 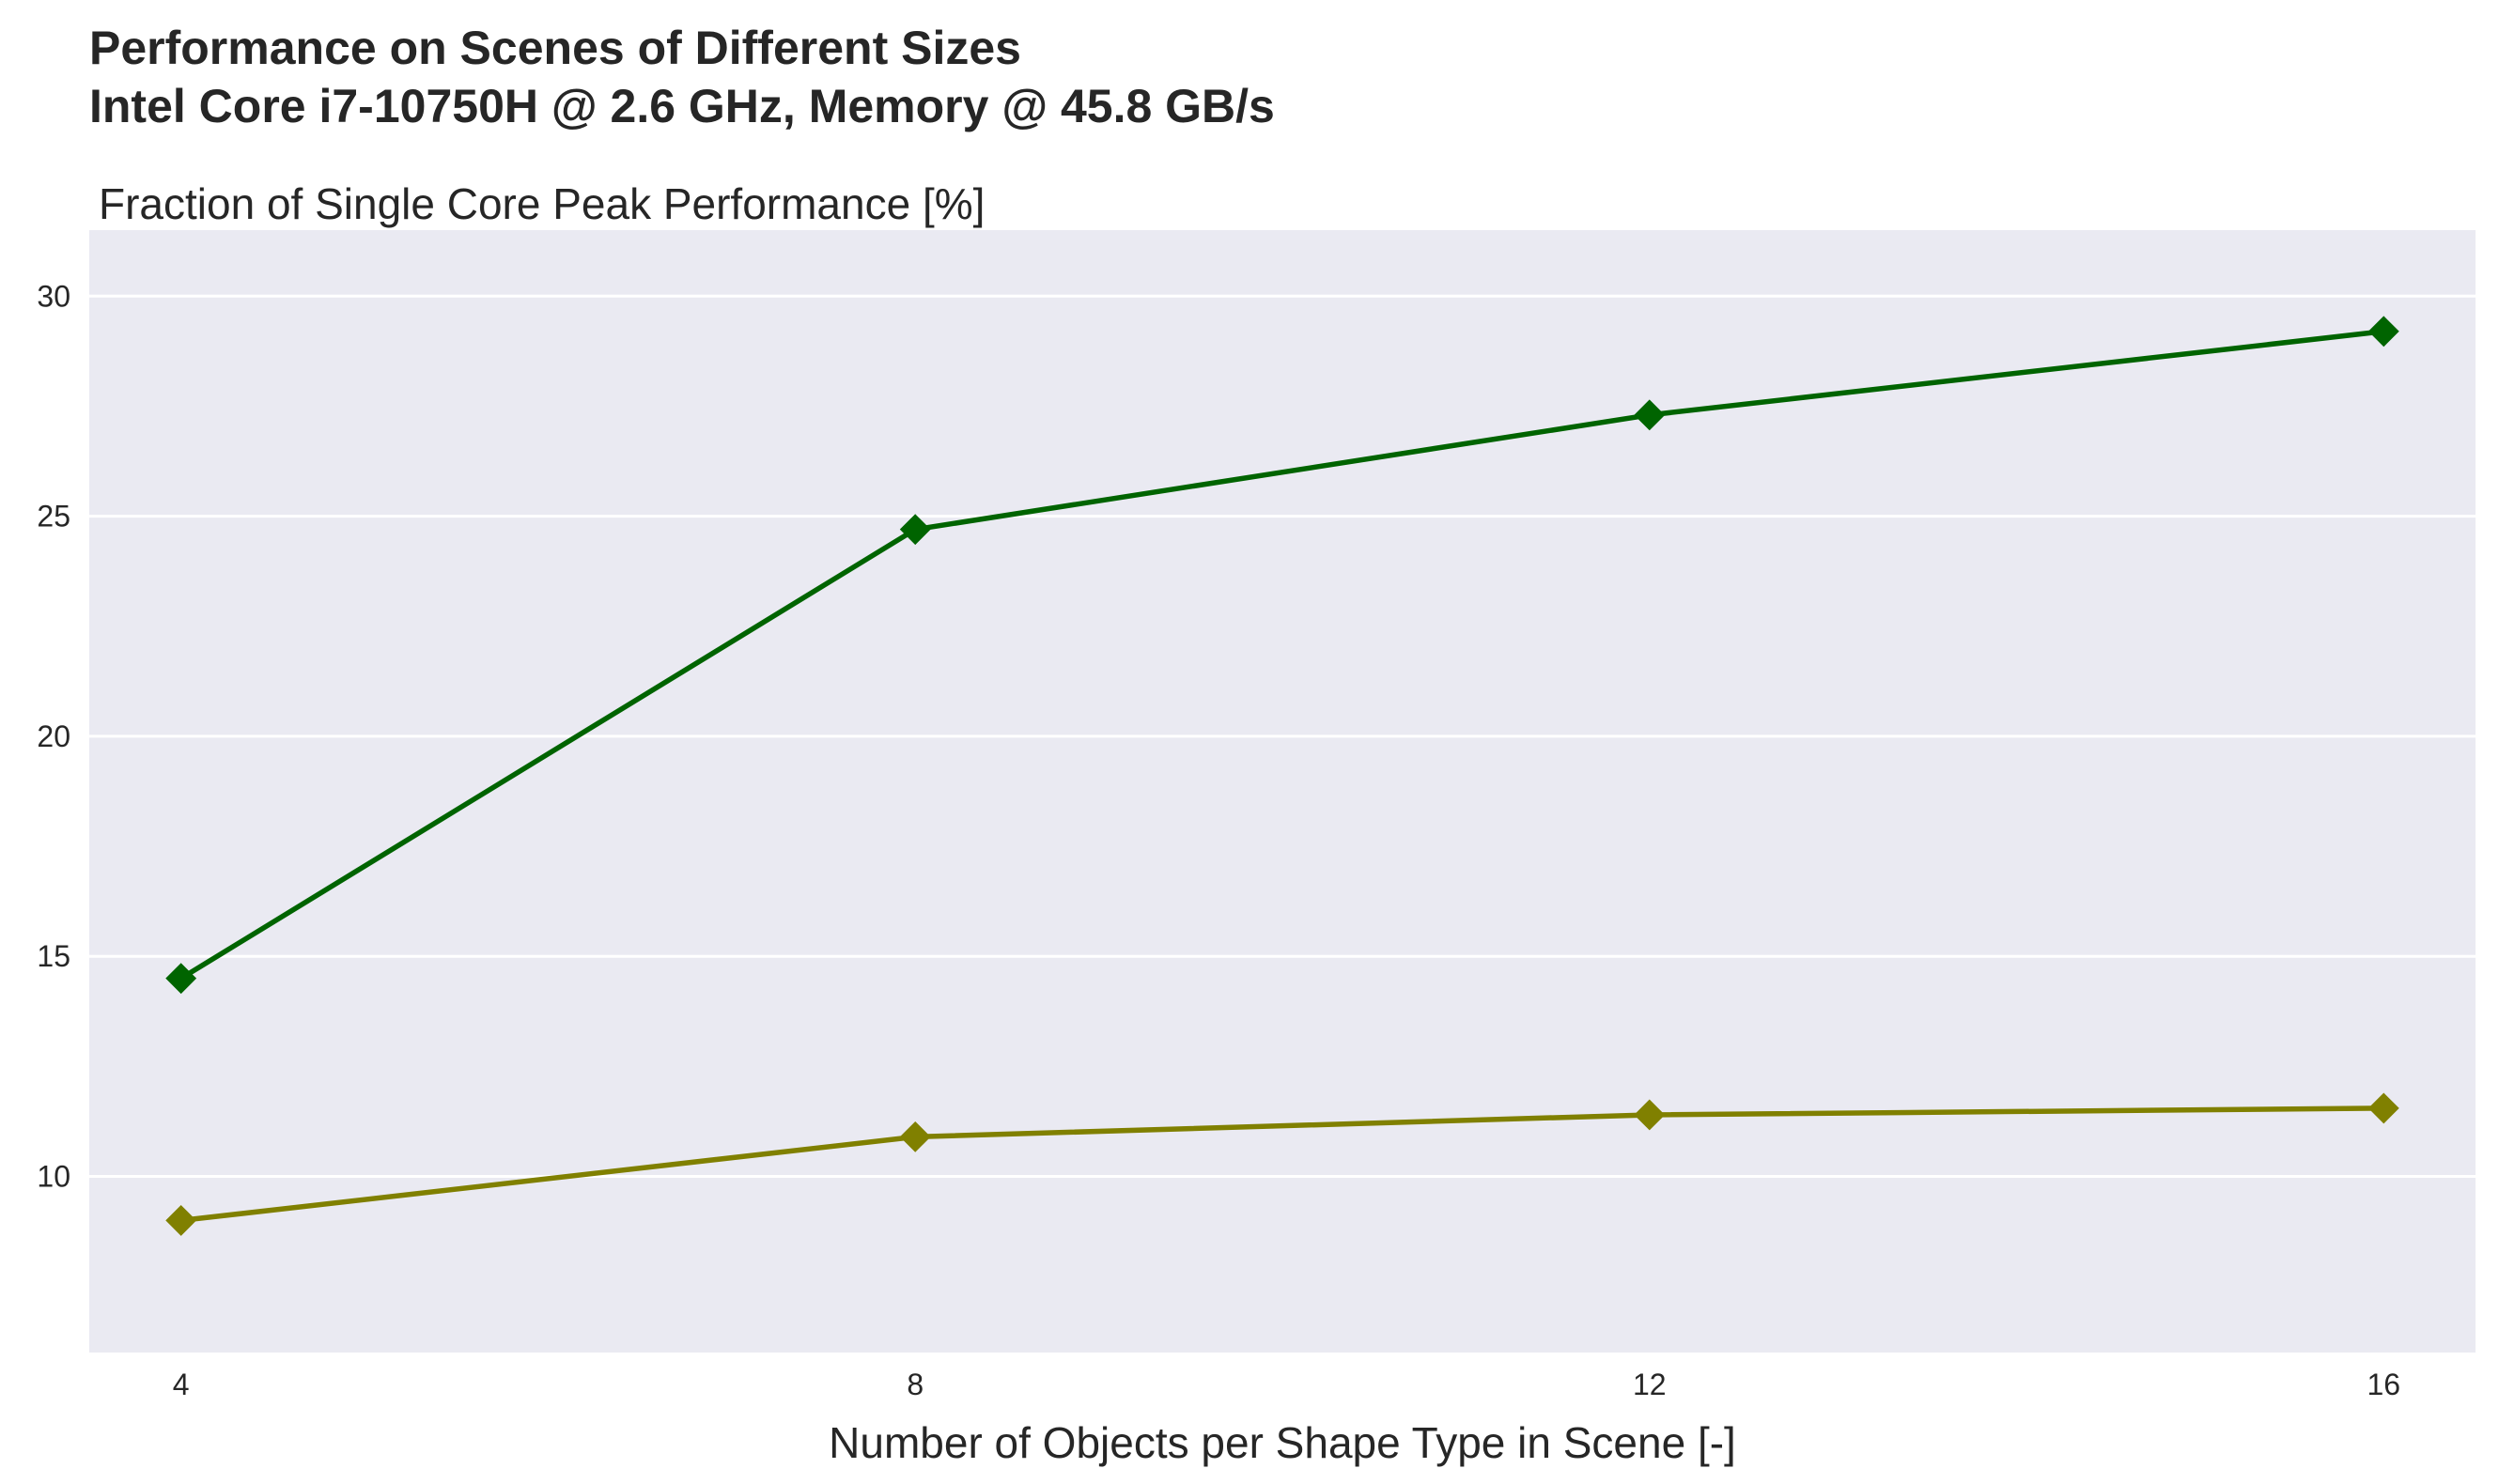 What do you see at coordinates (555, 48) in the screenshot?
I see `chart-title-line-1: Performance on Scenes of Different Sizes` at bounding box center [555, 48].